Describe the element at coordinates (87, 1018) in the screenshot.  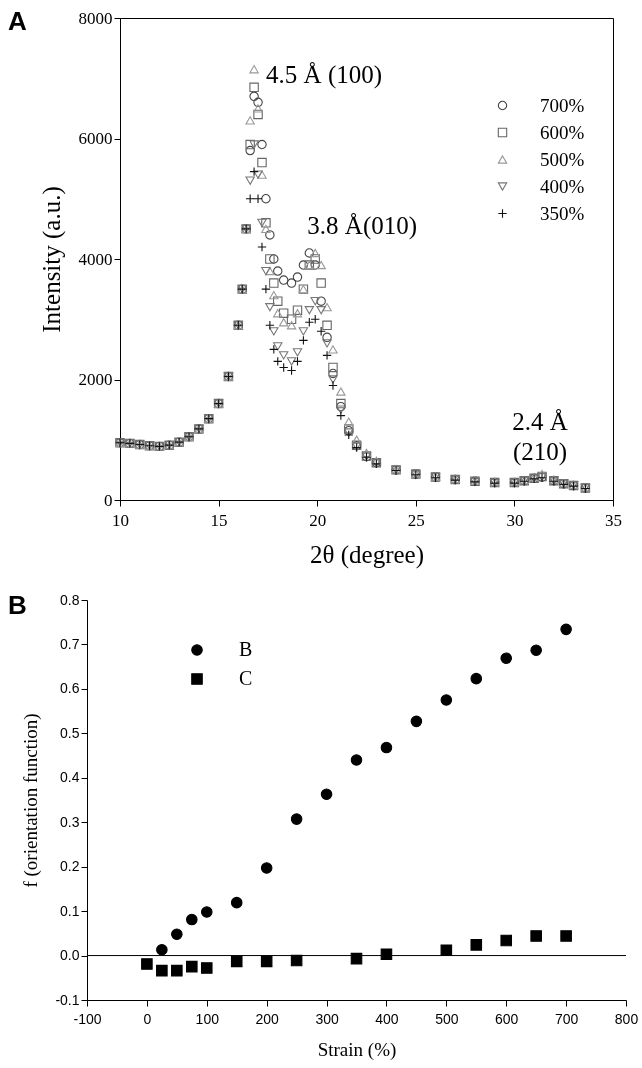
I see `x-tick-label: -100` at that location.